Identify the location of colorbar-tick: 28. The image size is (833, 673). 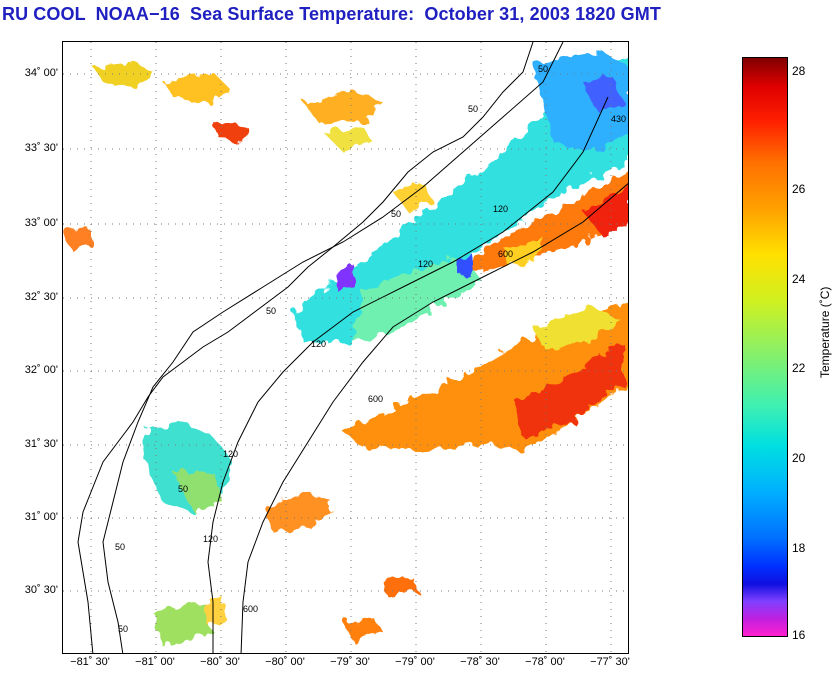
(799, 71).